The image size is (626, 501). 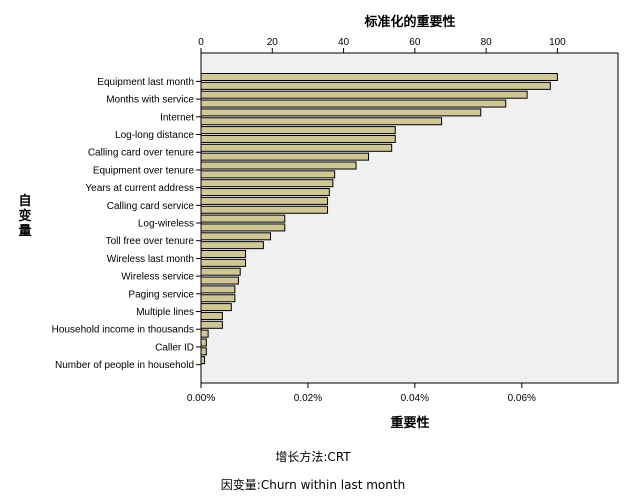 What do you see at coordinates (150, 241) in the screenshot?
I see `category-label: Toll free over tenure` at bounding box center [150, 241].